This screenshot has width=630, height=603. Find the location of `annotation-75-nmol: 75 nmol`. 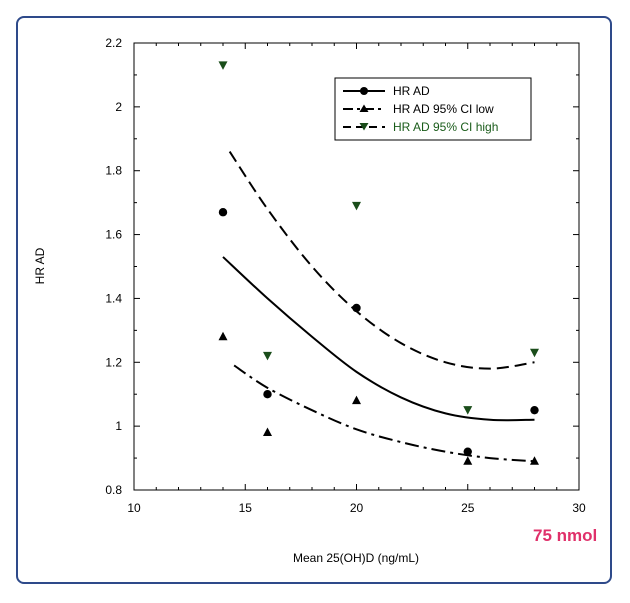

annotation-75-nmol: 75 nmol is located at coordinates (565, 535).